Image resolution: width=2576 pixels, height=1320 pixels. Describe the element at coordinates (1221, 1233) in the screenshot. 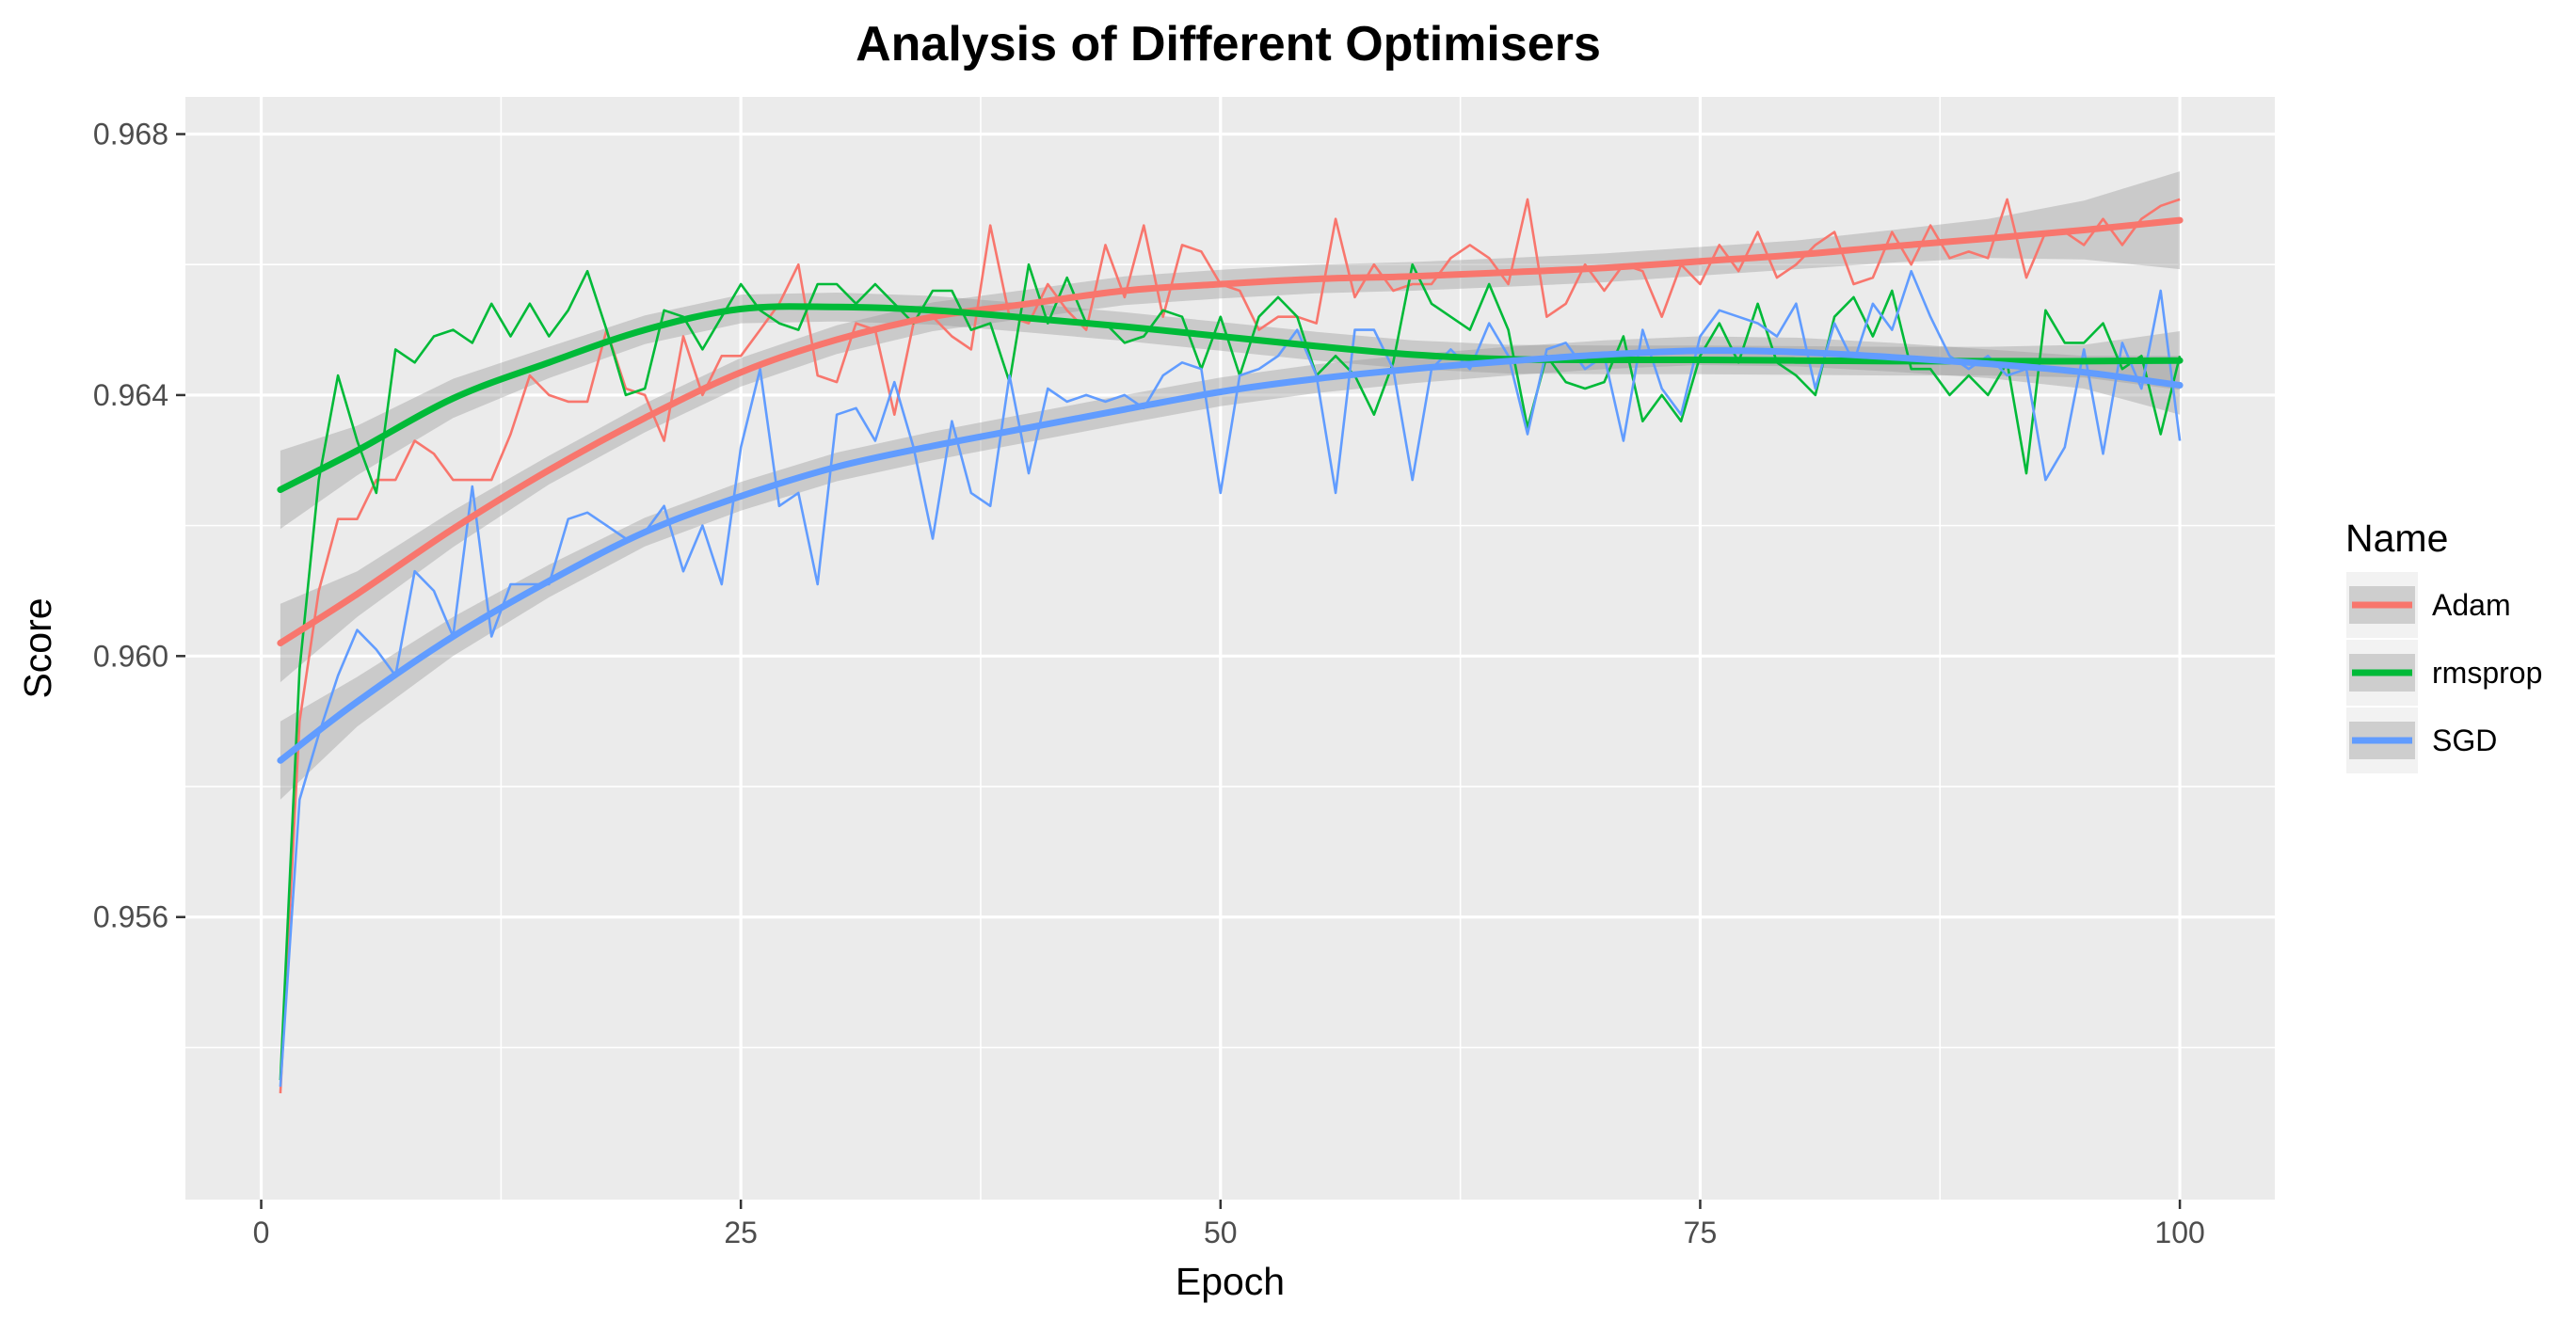

I see `x-tick-label: 50` at that location.